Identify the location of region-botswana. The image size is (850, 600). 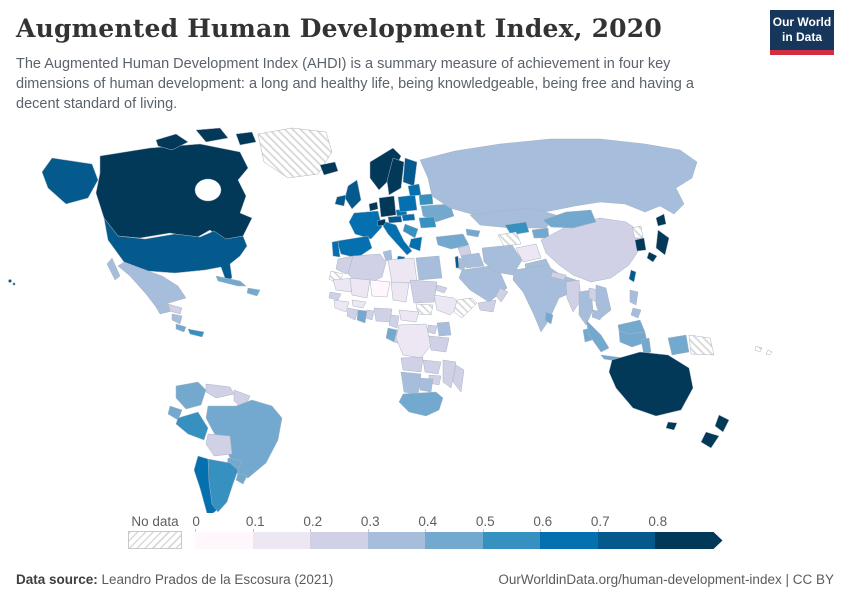
(426, 385).